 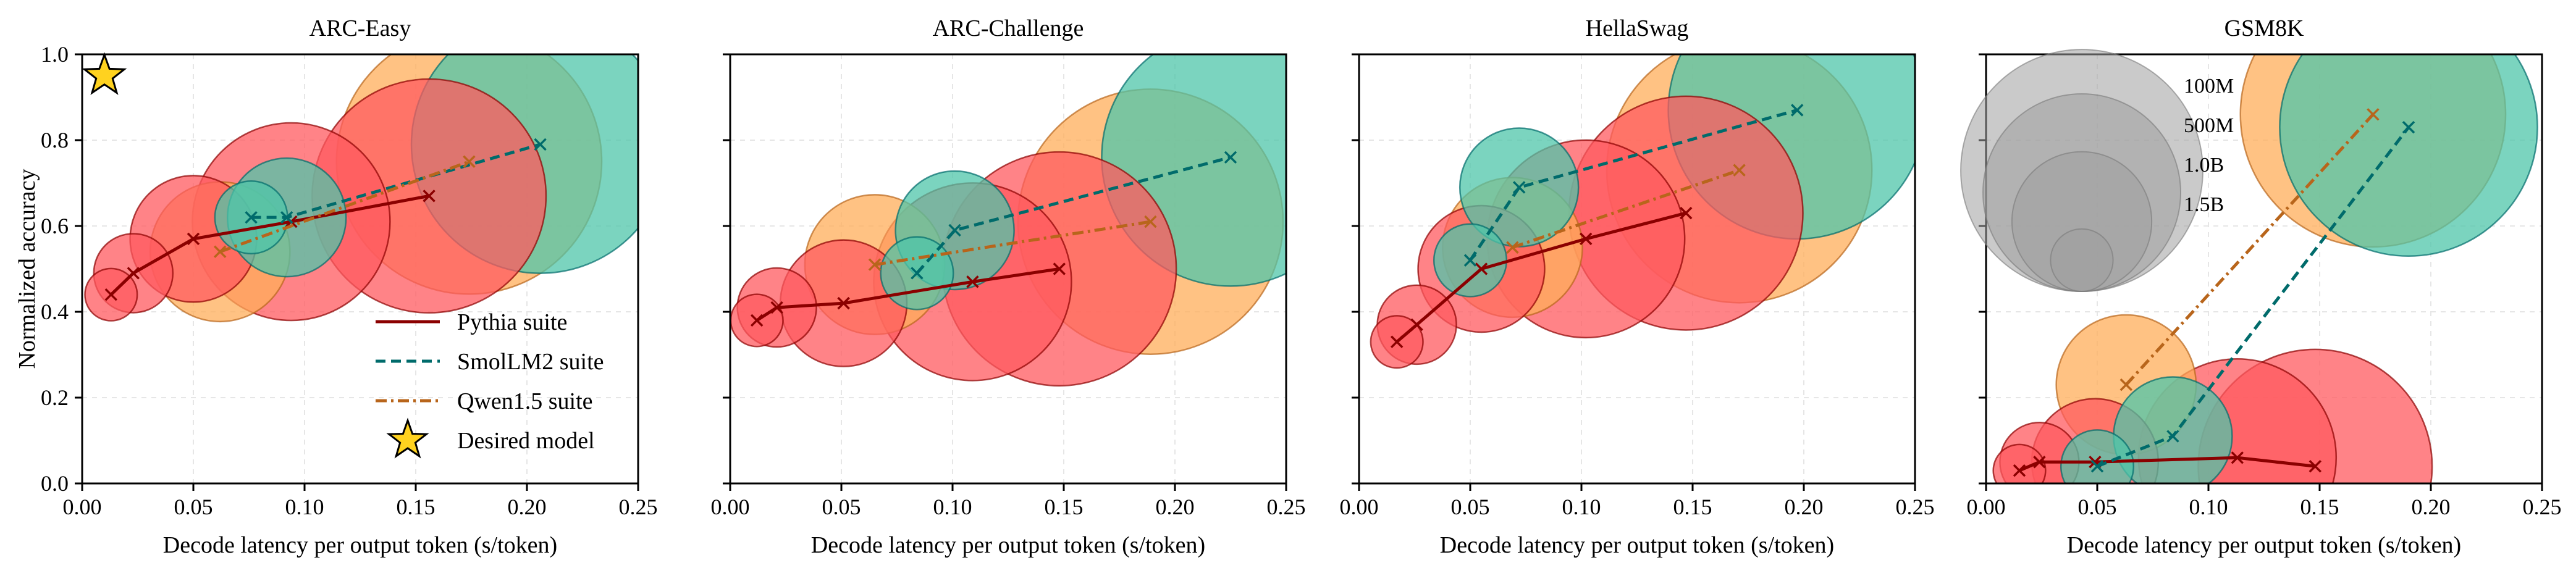 What do you see at coordinates (2204, 165) in the screenshot?
I see `size-legend-label: 1.0B` at bounding box center [2204, 165].